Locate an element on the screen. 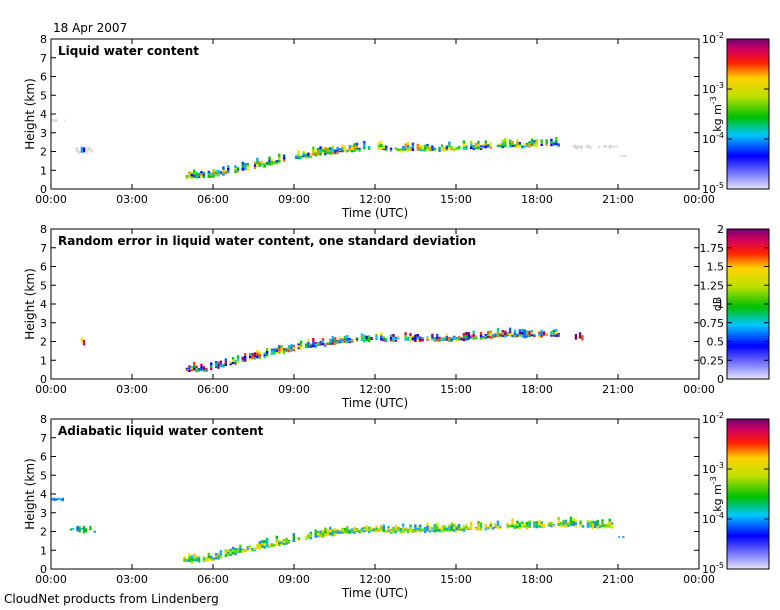 This screenshot has height=610, width=780. x-tick-label: 06:00 is located at coordinates (213, 389).